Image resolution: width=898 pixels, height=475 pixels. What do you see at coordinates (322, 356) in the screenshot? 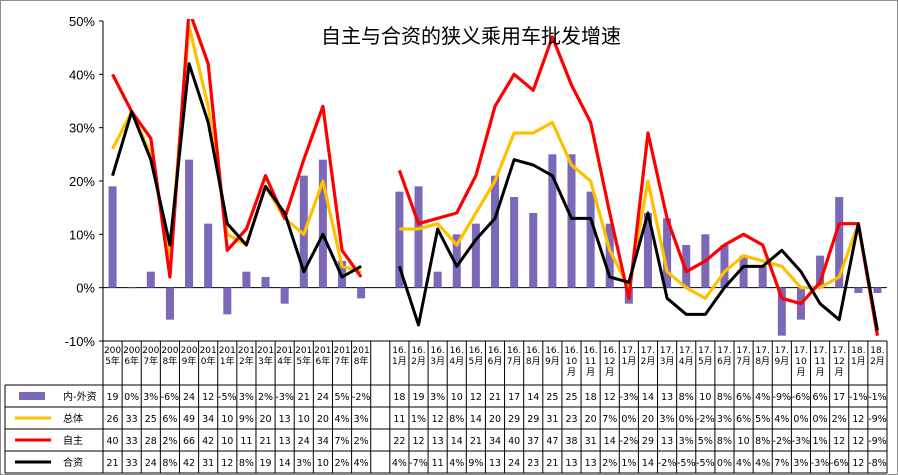
I see `category-label: 201 6年` at bounding box center [322, 356].